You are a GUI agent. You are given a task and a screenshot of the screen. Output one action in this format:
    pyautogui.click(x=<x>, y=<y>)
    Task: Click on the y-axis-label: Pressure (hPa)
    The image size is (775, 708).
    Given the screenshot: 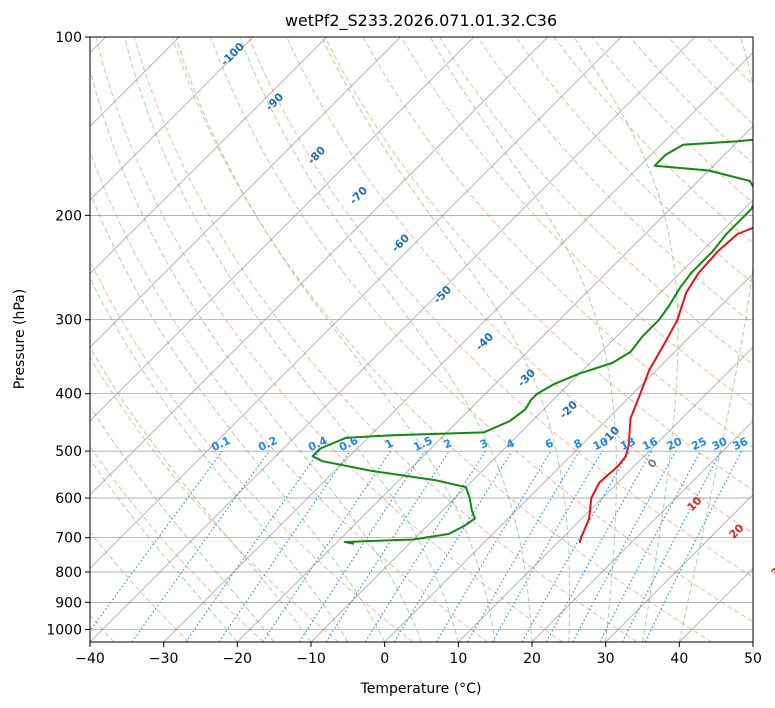 What is the action you would take?
    pyautogui.click(x=20, y=339)
    